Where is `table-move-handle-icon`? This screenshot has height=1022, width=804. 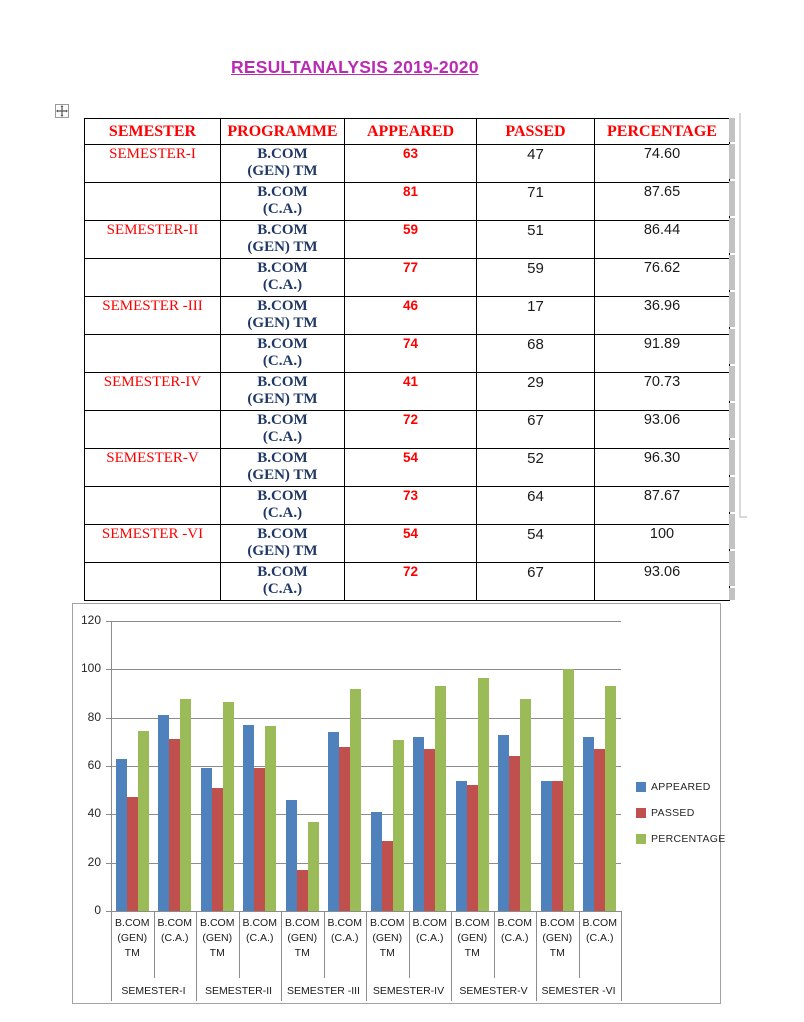 table-move-handle-icon is located at coordinates (62, 111).